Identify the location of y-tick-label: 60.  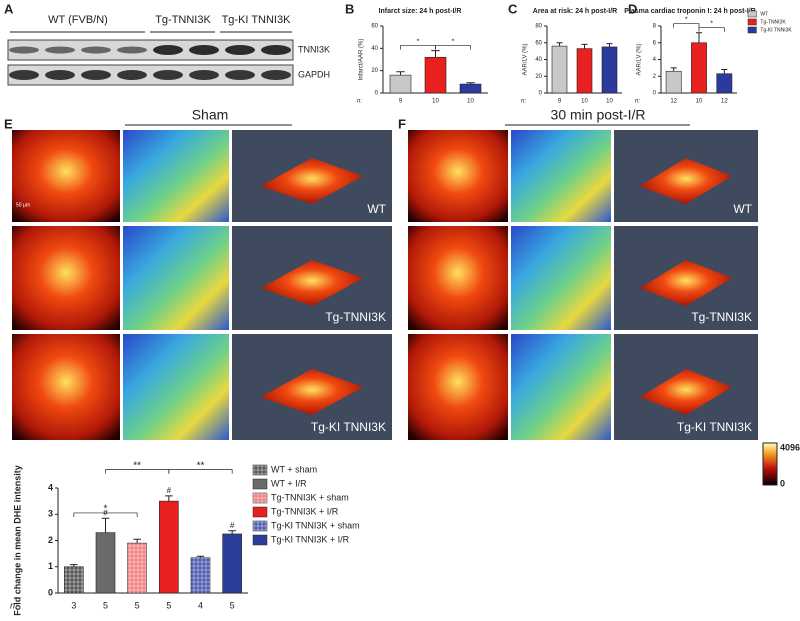
(538, 43).